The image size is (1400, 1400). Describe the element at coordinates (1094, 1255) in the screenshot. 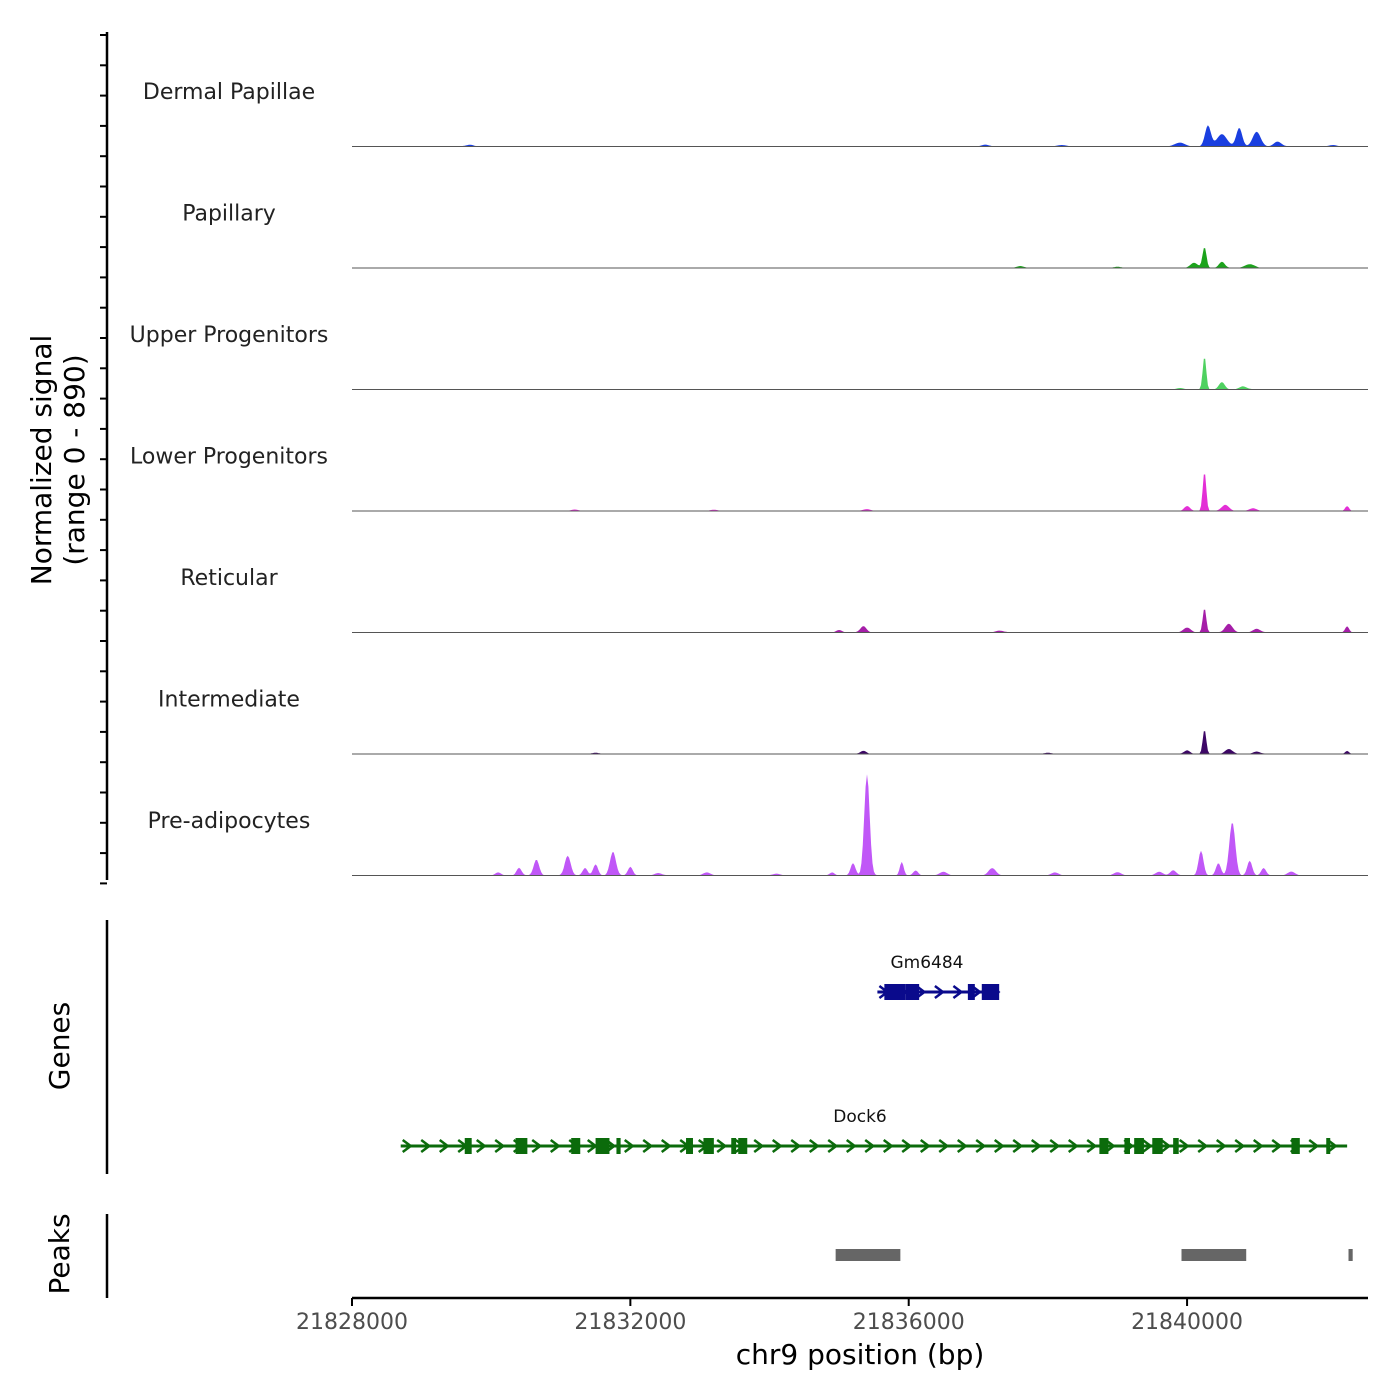

I see `peak-regions` at that location.